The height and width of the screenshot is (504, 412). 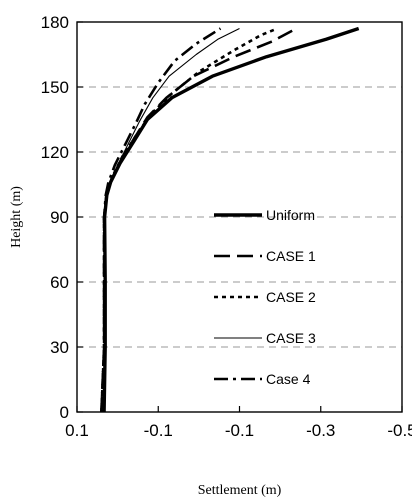 What do you see at coordinates (77, 430) in the screenshot?
I see `x-tick-label: 0.1` at bounding box center [77, 430].